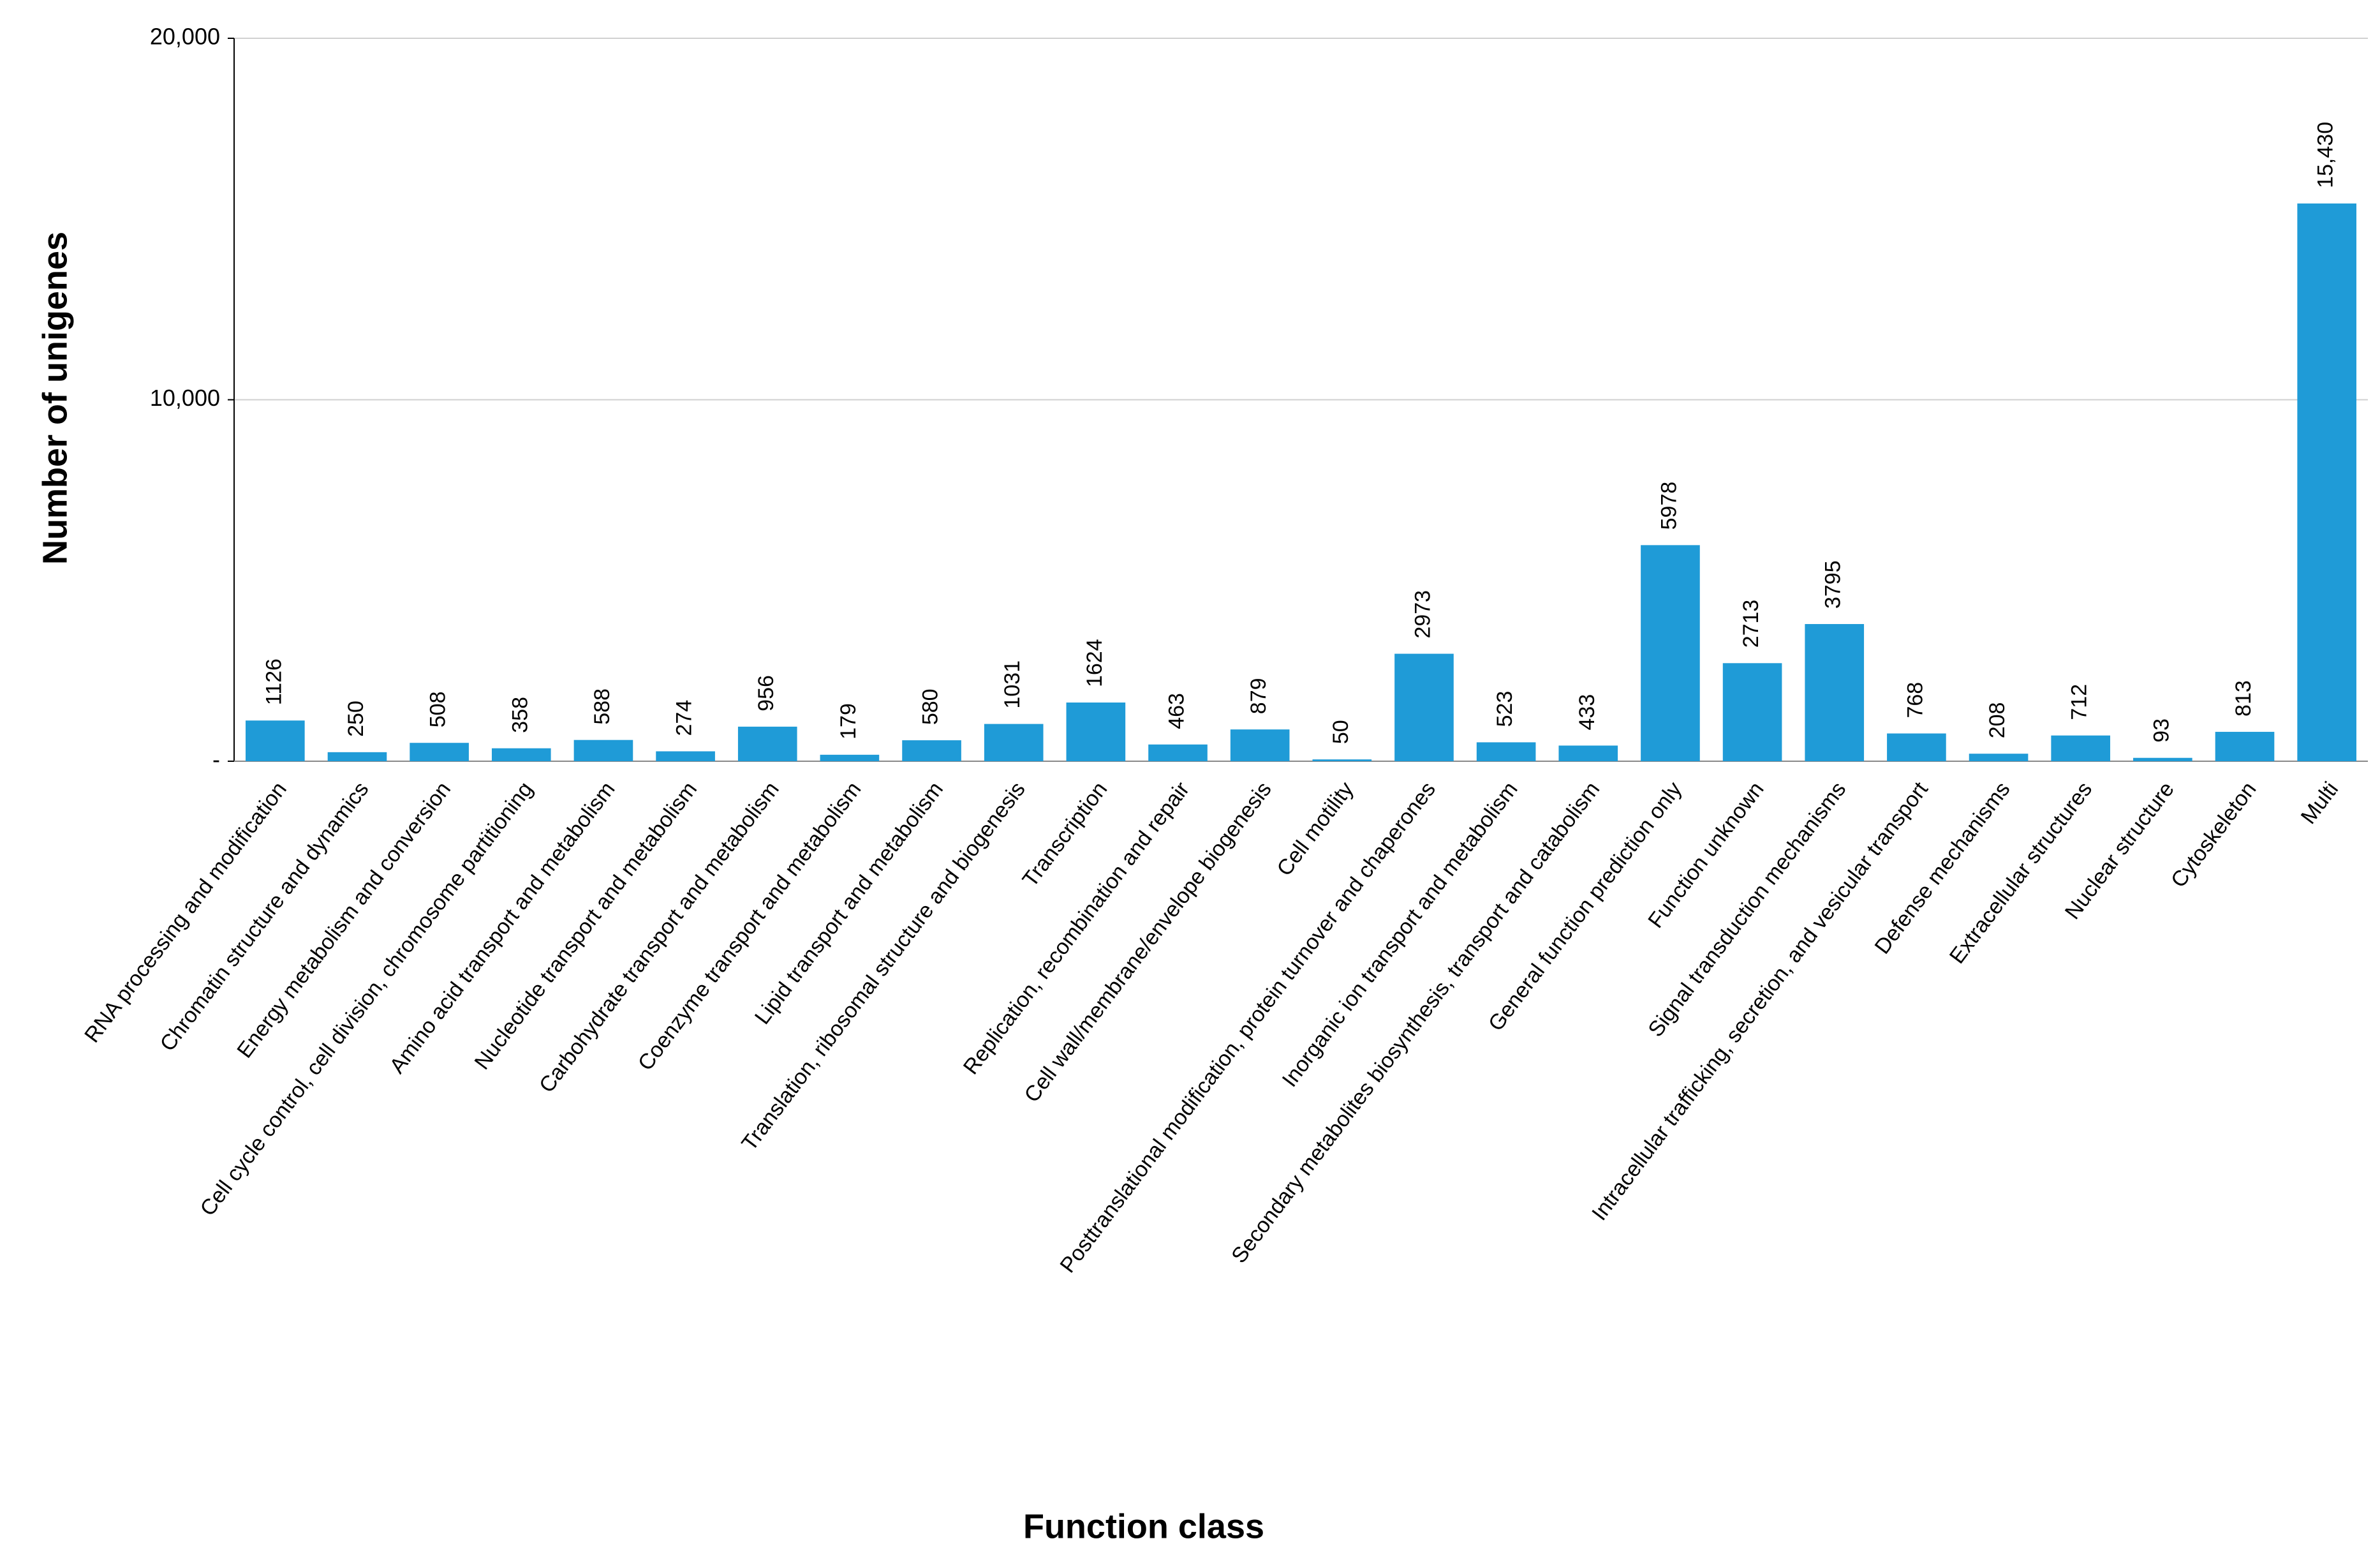  What do you see at coordinates (274, 681) in the screenshot?
I see `value-label: 1126` at bounding box center [274, 681].